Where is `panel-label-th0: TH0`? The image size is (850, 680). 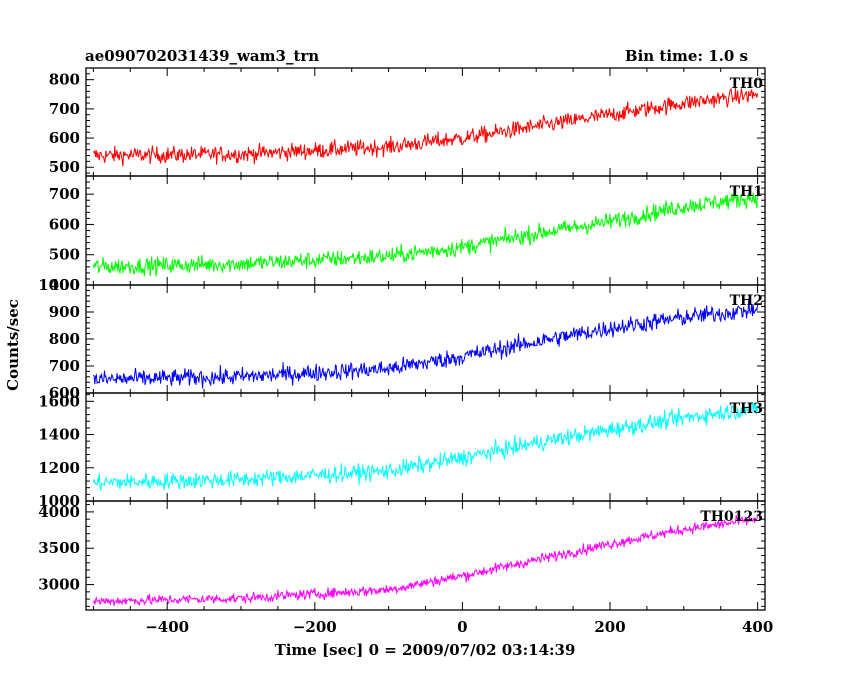 panel-label-th0: TH0 is located at coordinates (747, 84).